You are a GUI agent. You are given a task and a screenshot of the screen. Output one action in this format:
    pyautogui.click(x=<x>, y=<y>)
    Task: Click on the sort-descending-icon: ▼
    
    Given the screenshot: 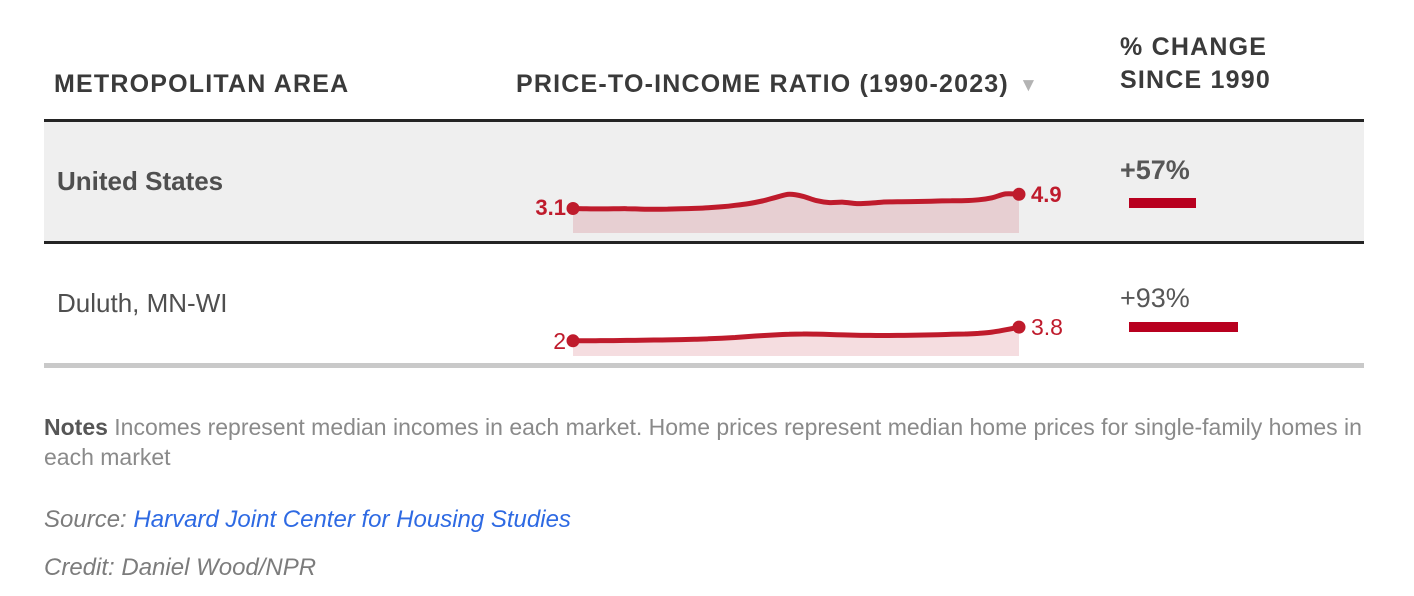 What is the action you would take?
    pyautogui.click(x=1028, y=85)
    